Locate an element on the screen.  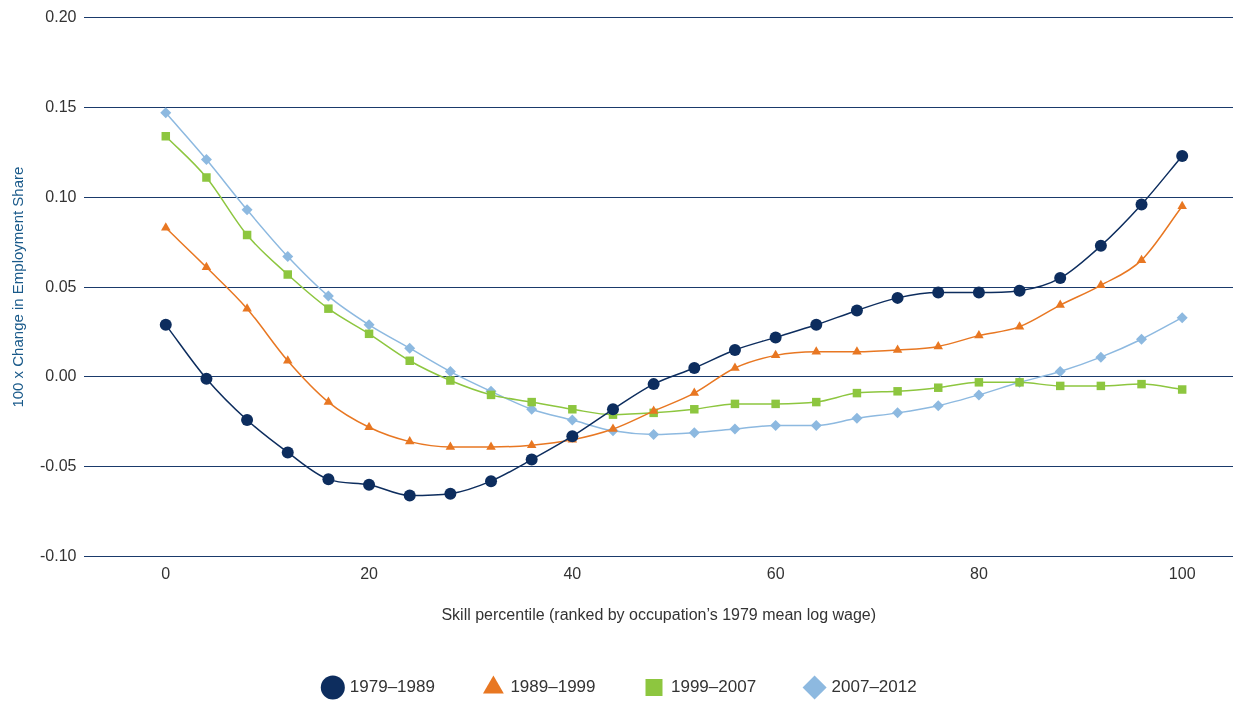
x-tick-label: 0 is located at coordinates (166, 573).